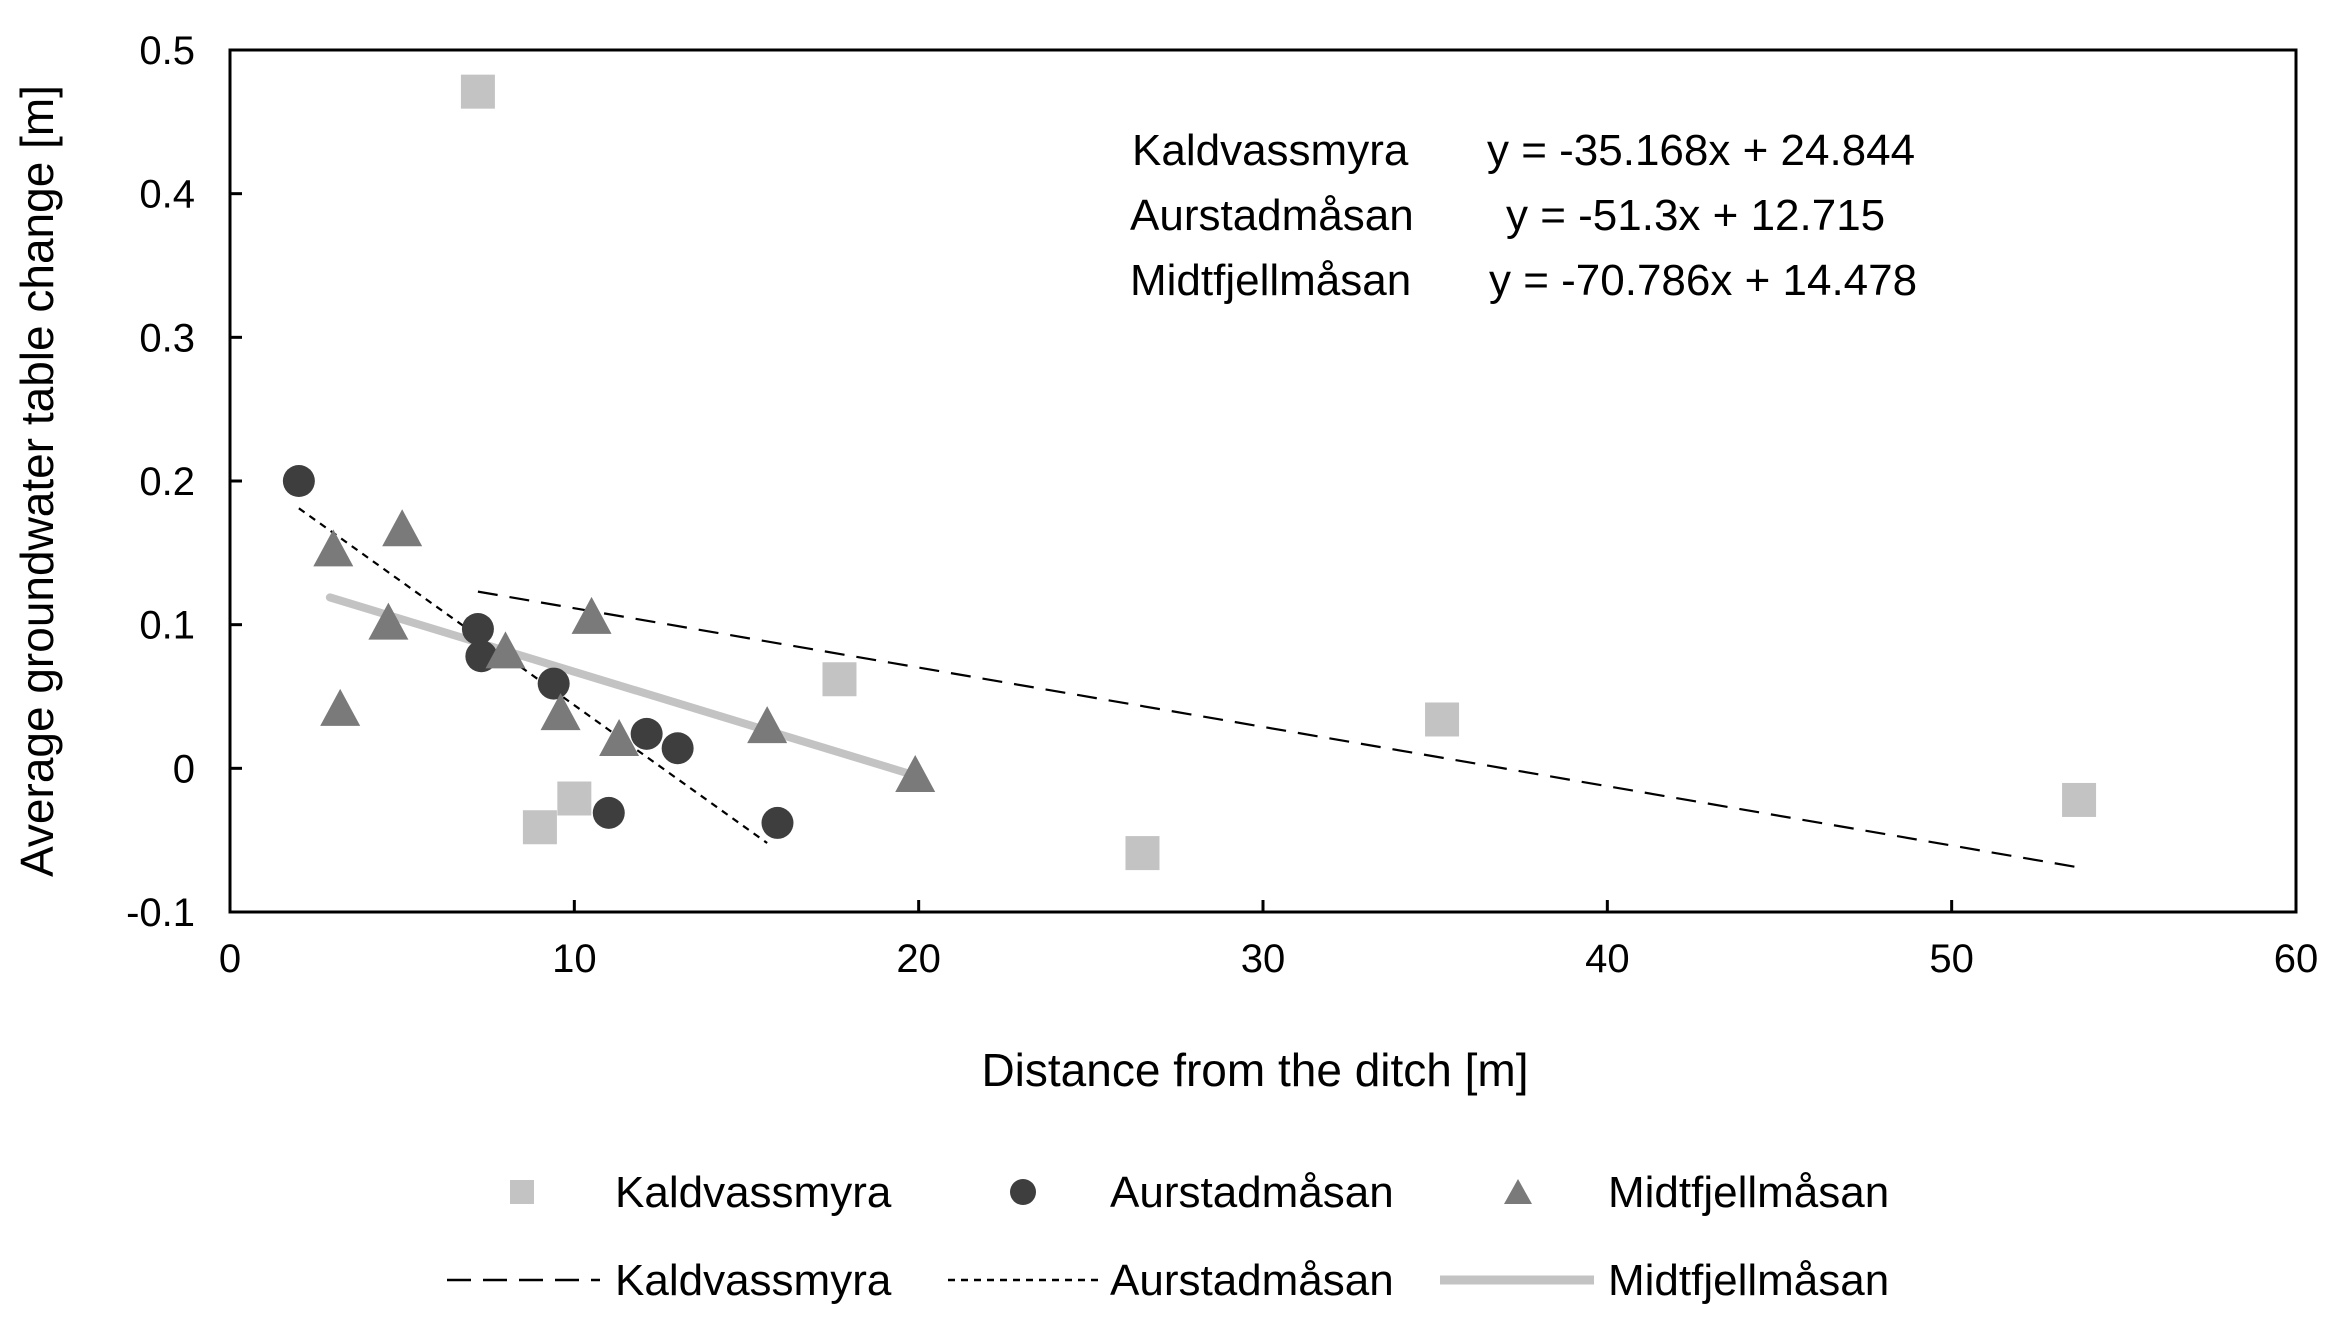  I want to click on x-tick-label: 30, so click(1263, 959).